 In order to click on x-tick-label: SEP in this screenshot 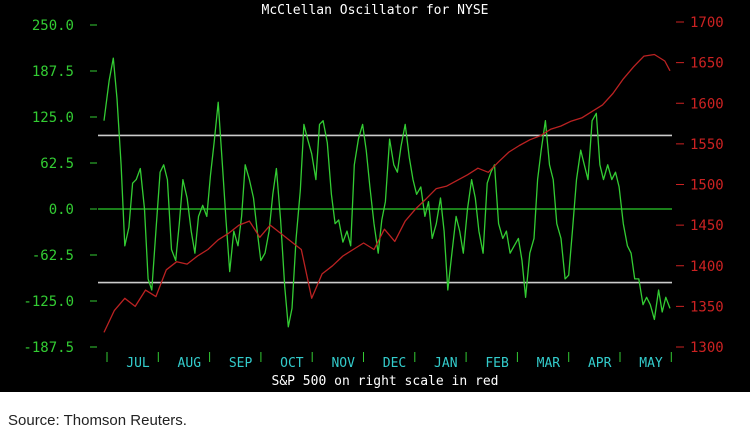, I will do `click(241, 363)`.